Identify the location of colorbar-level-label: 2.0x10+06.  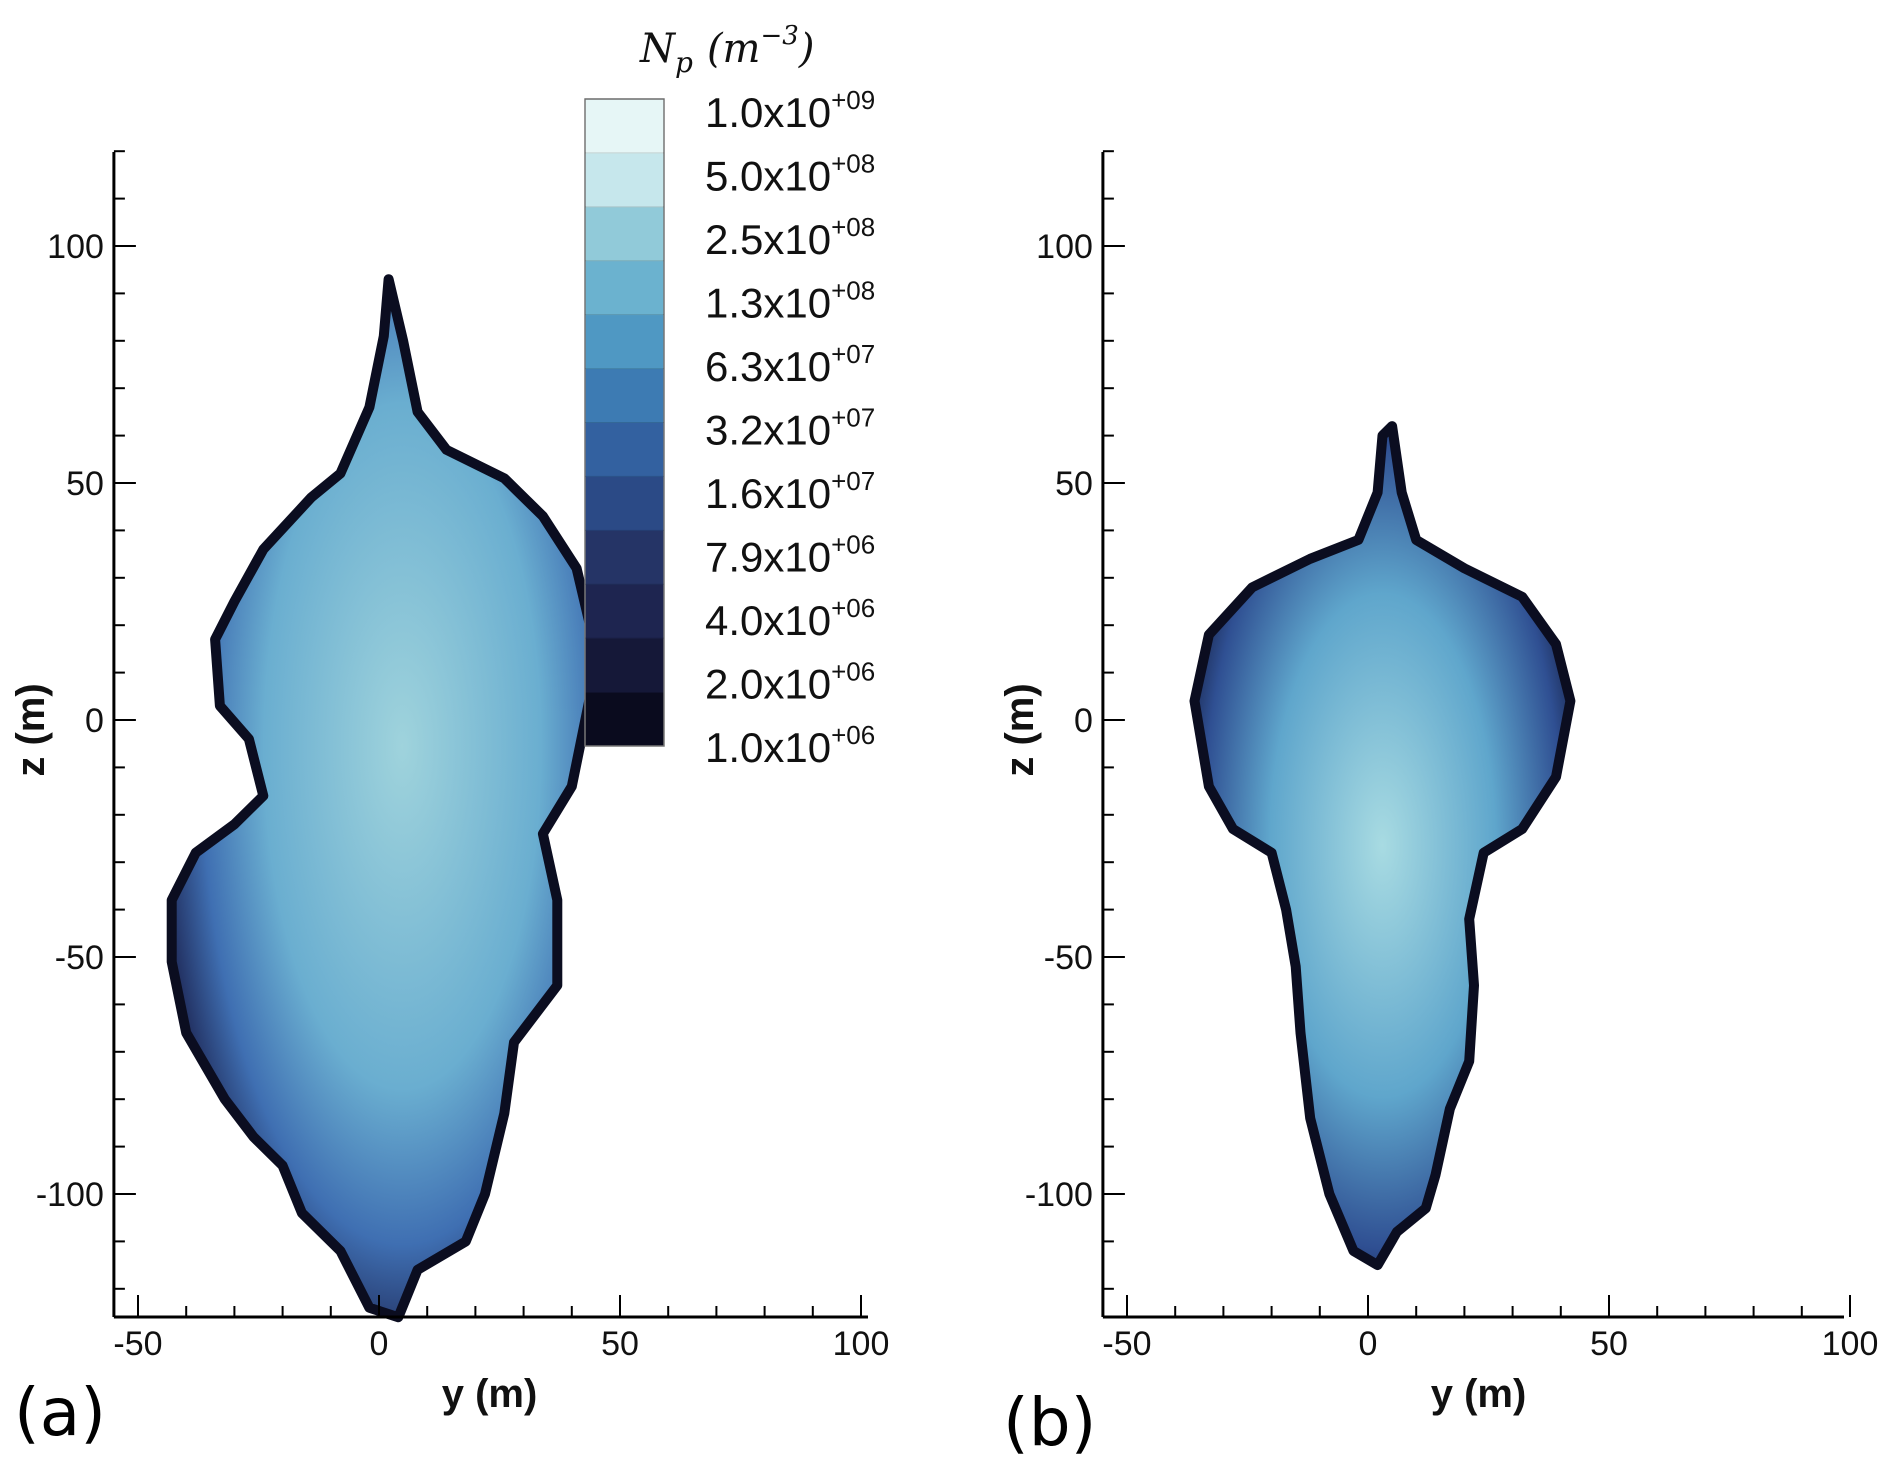
(790, 682).